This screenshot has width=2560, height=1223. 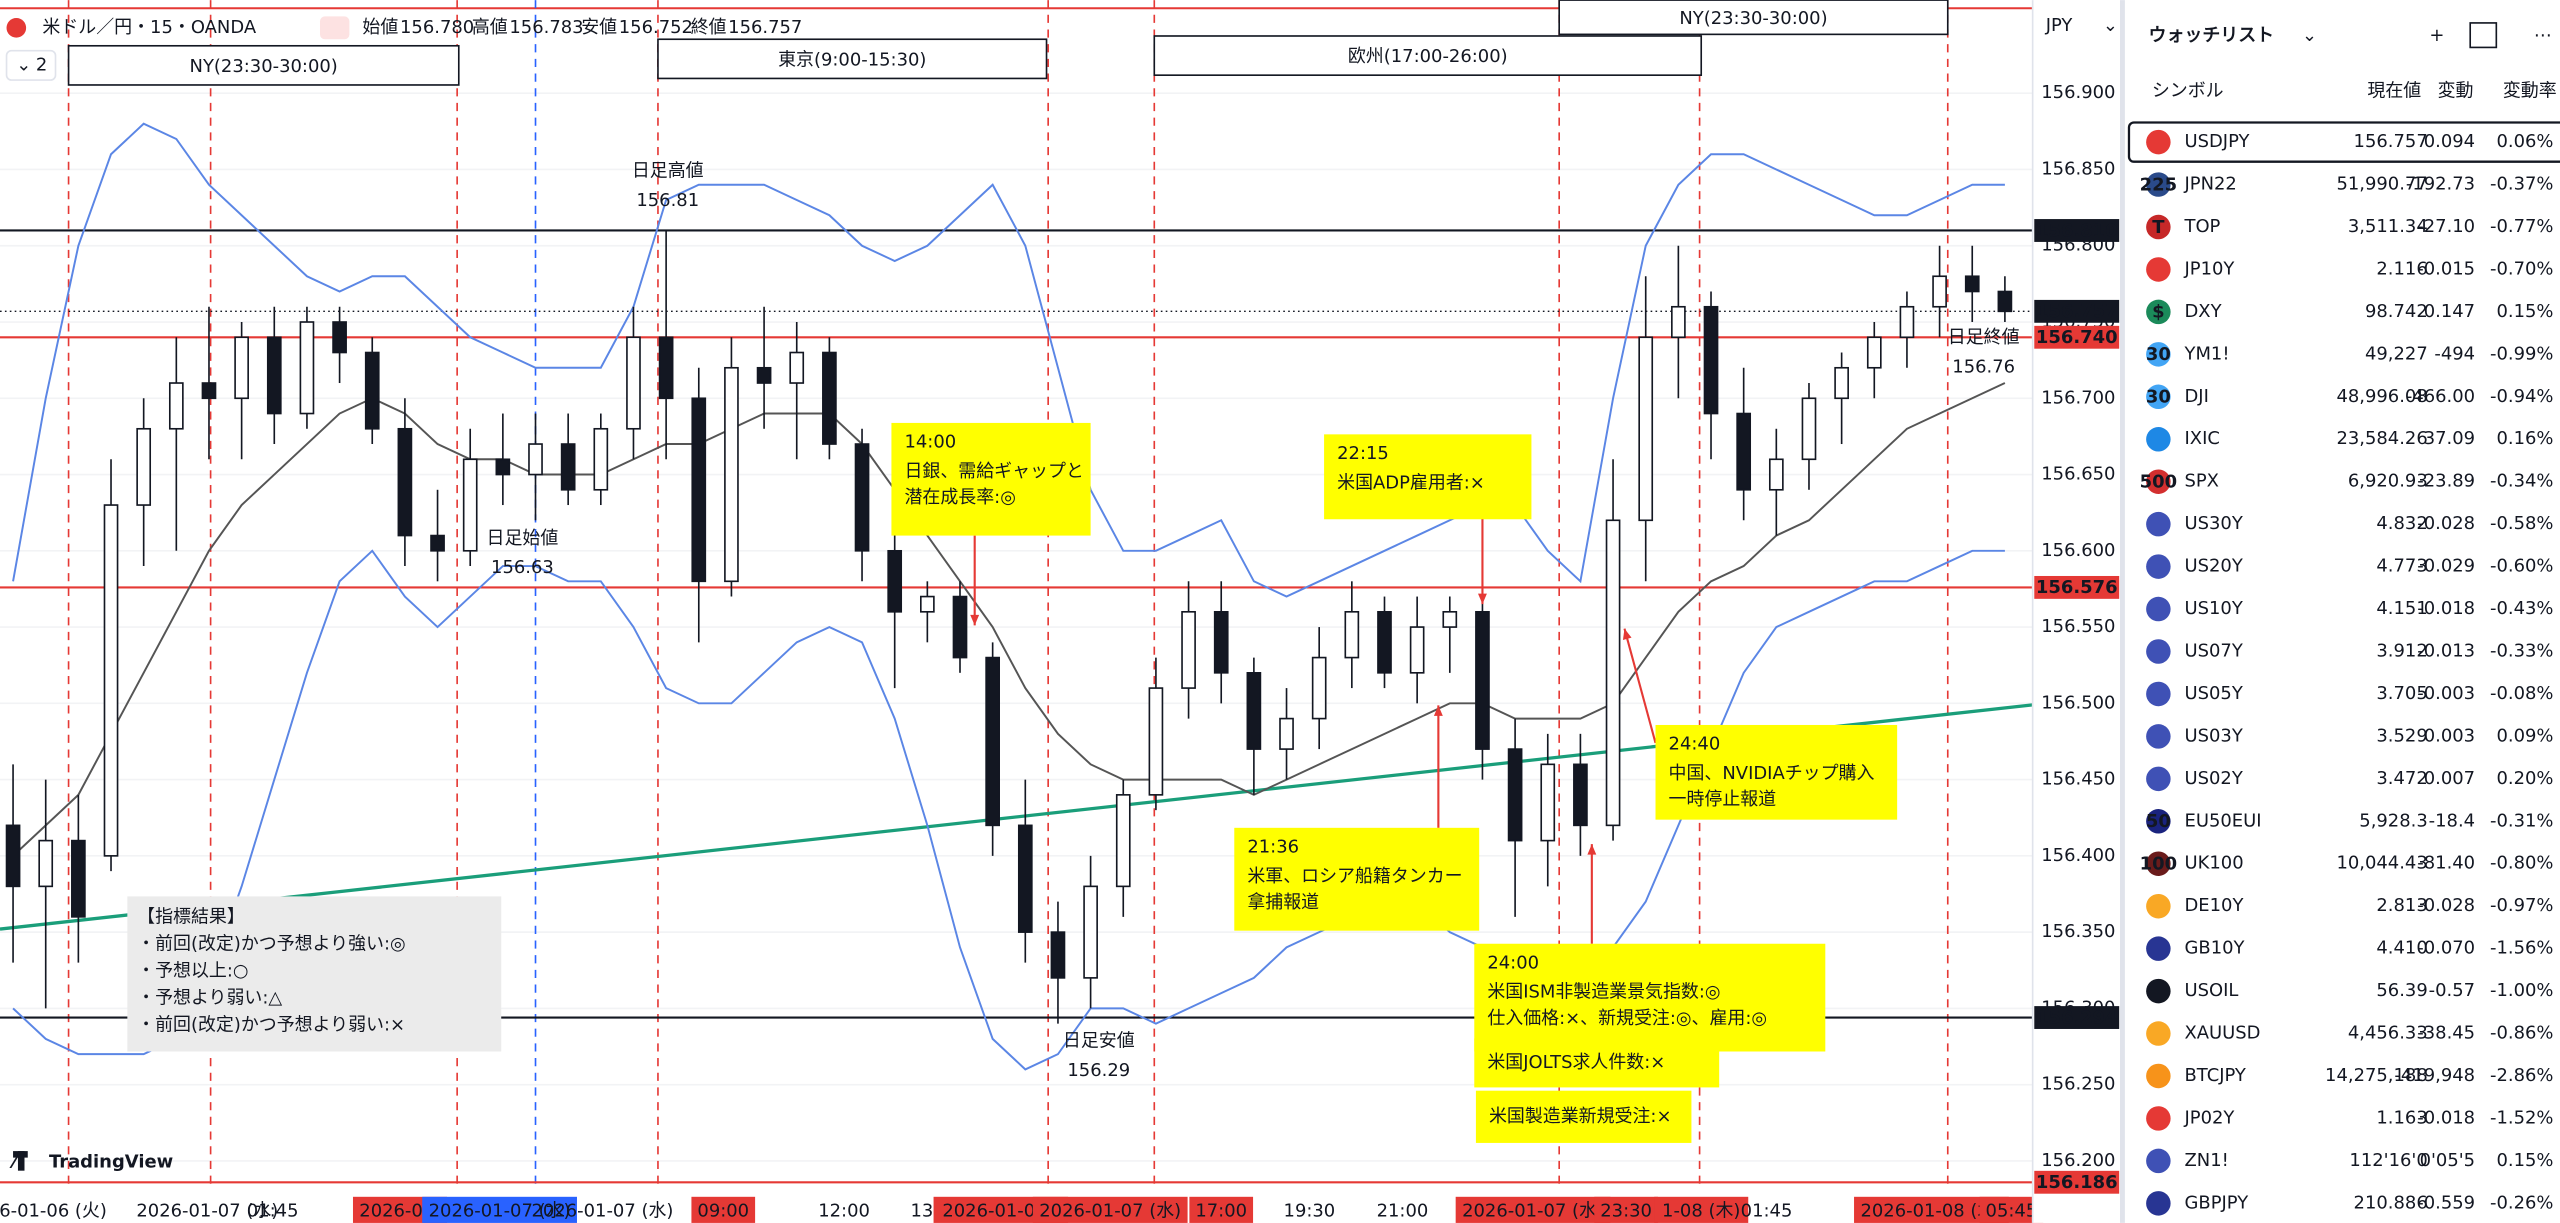 I want to click on symbol: JP02Y, so click(x=2208, y=1117).